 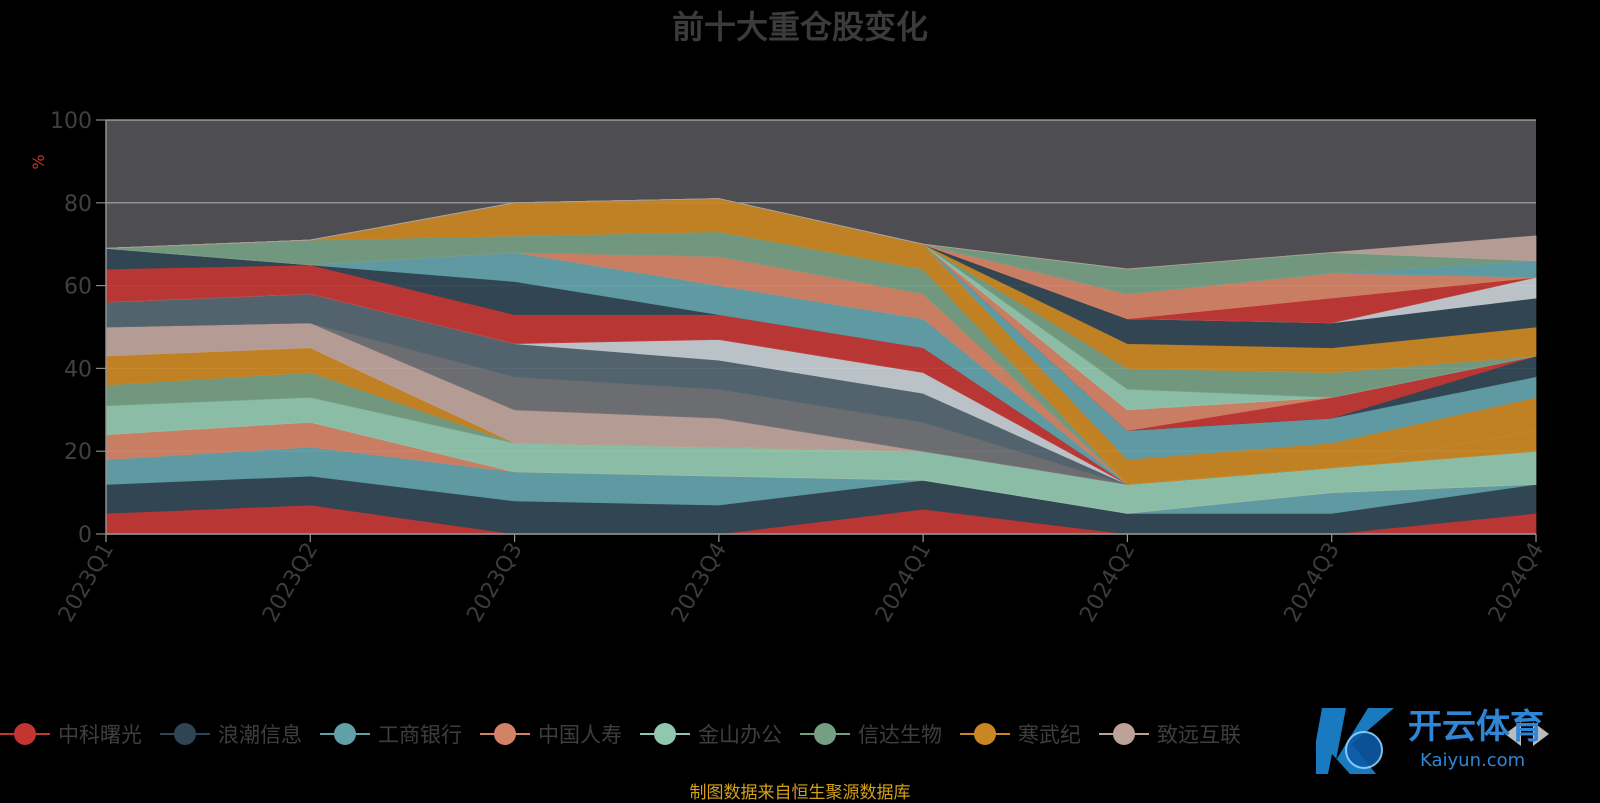 I want to click on y-tick-label: 100, so click(x=71, y=121).